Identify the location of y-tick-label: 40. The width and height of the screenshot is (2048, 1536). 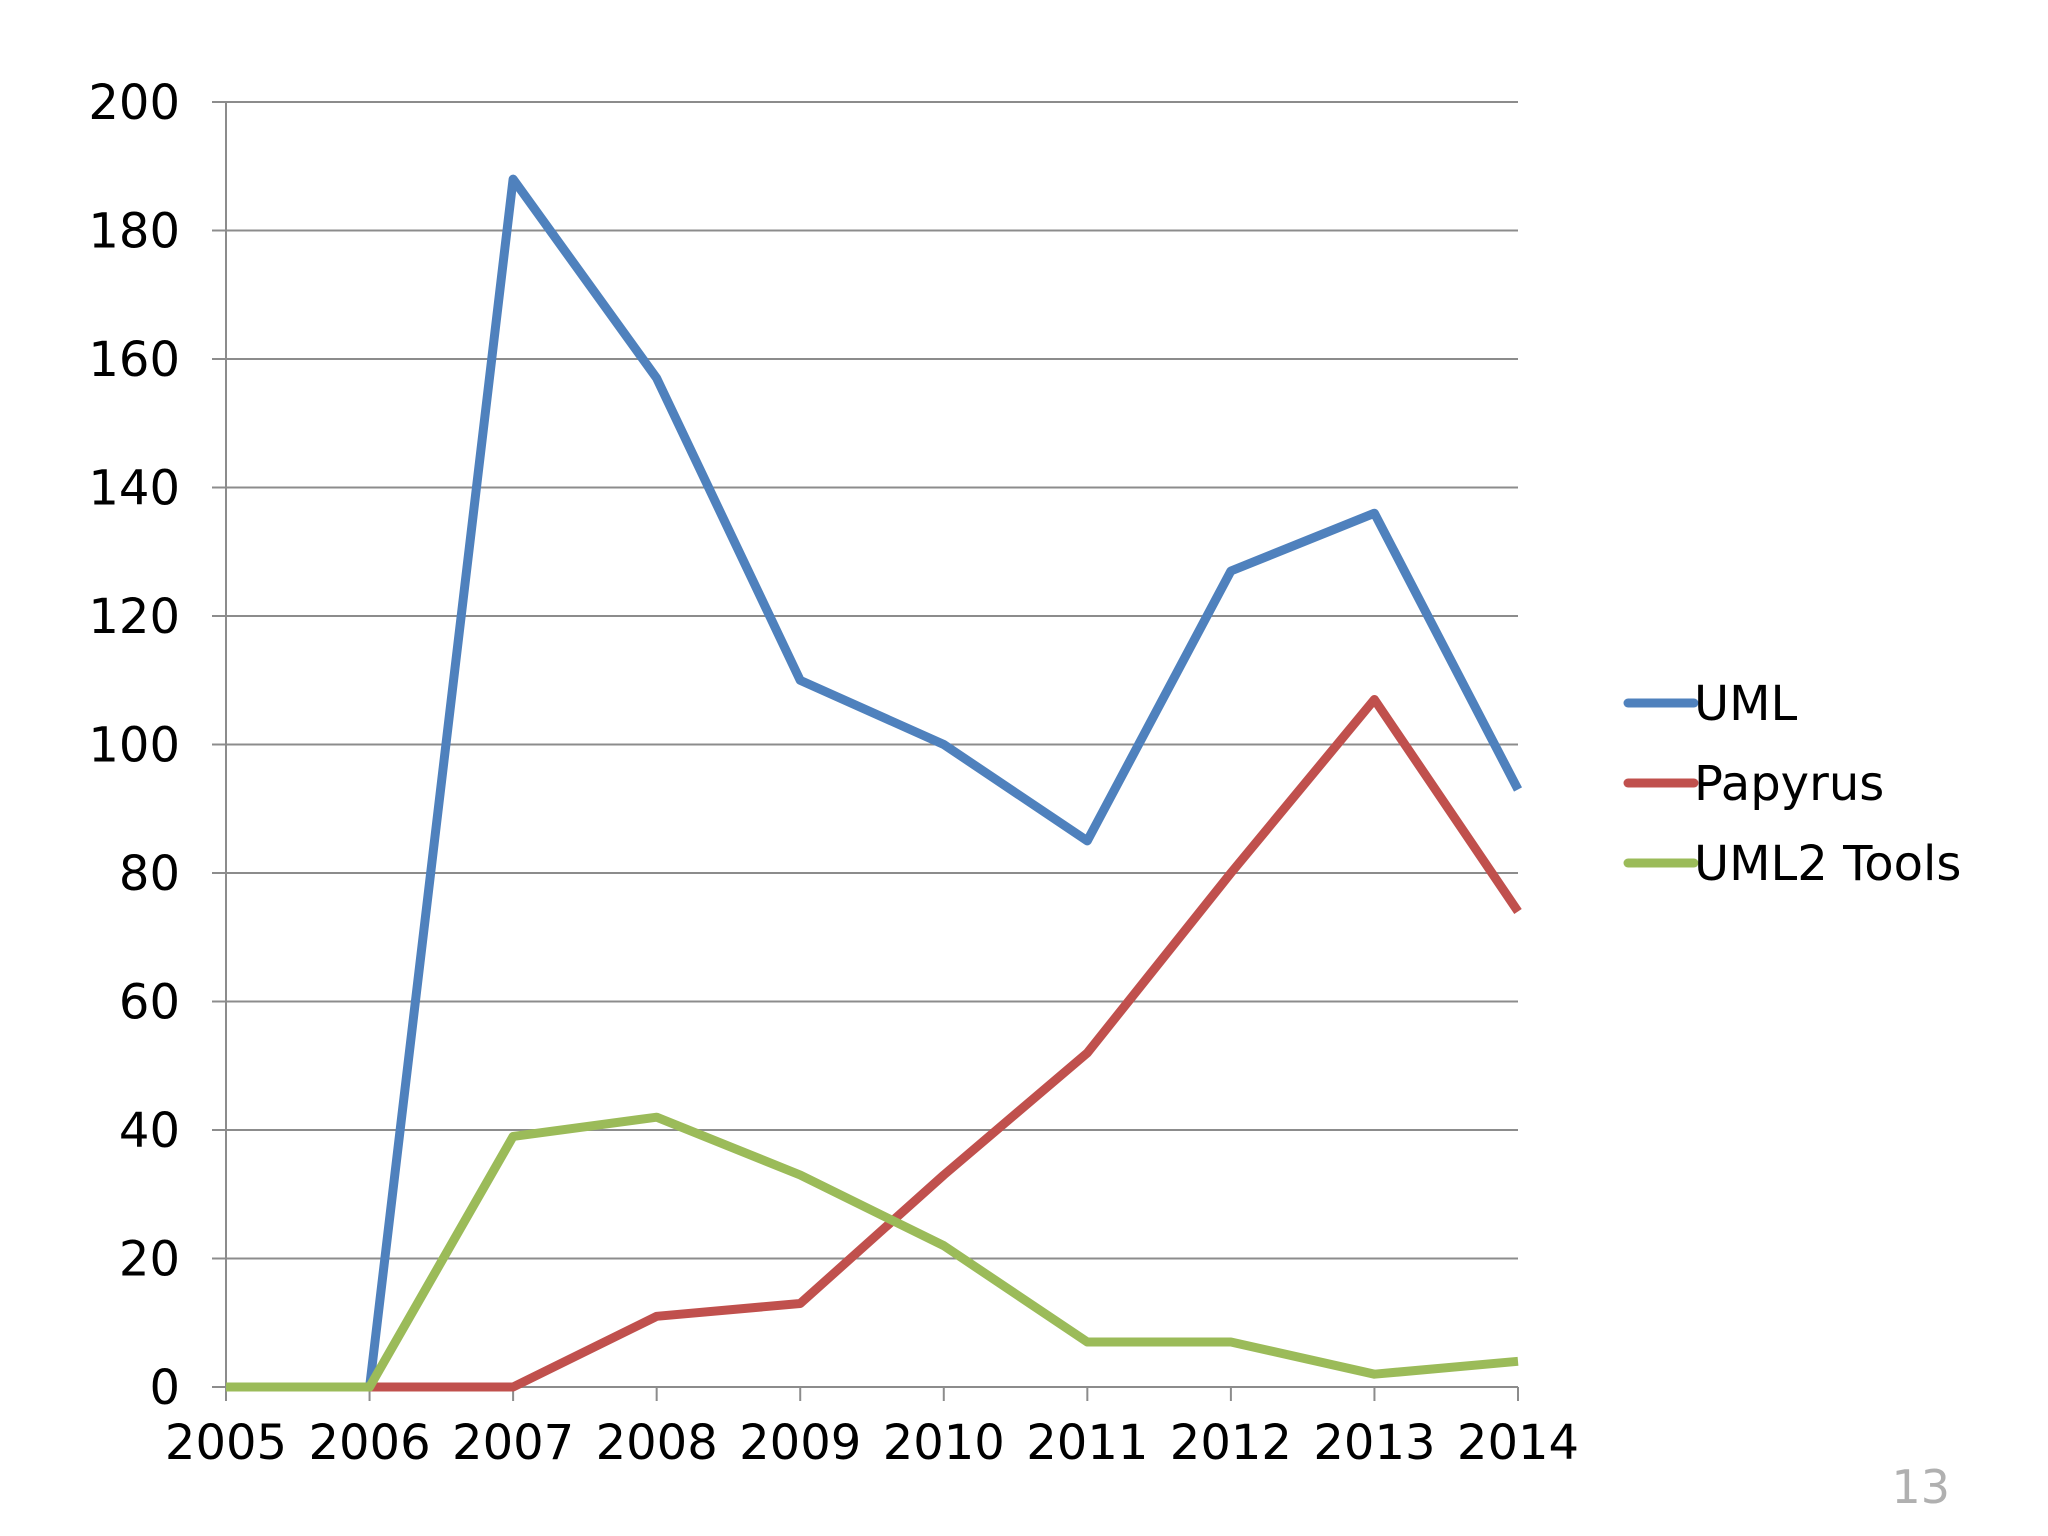
(149, 1131).